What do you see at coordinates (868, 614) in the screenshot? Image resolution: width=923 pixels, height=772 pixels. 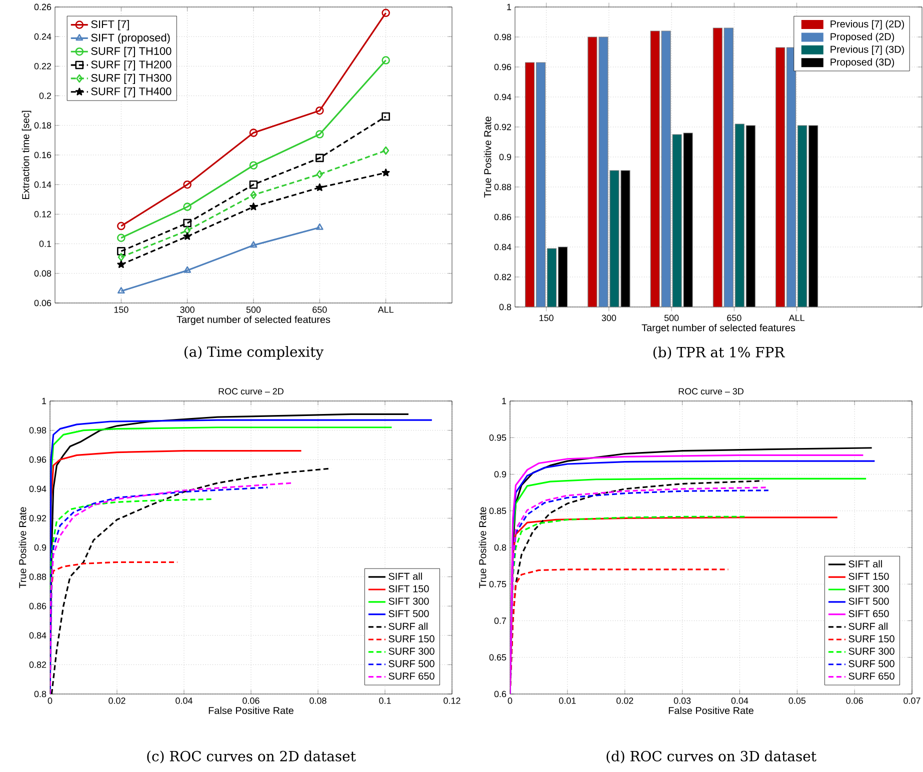 I see `legend-label: SIFT 650` at bounding box center [868, 614].